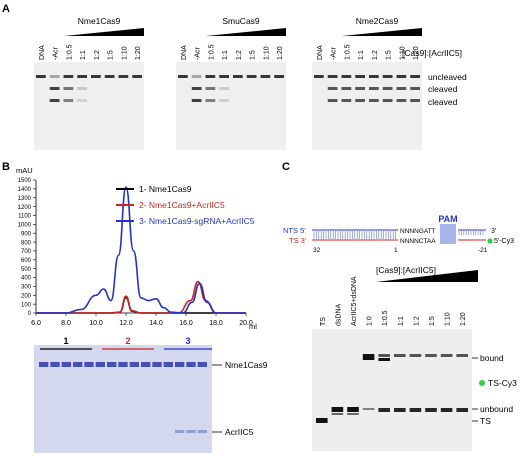  What do you see at coordinates (36, 323) in the screenshot?
I see `x-tick-label: 6.0` at bounding box center [36, 323].